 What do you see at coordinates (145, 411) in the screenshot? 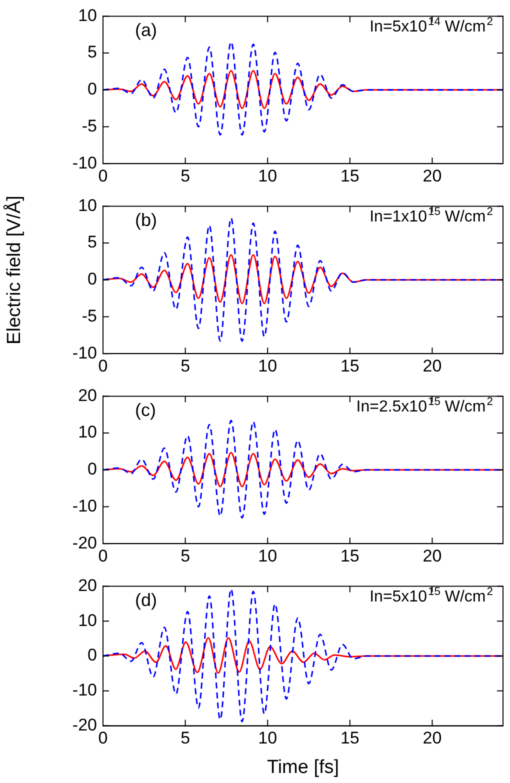
I see `annotation: (c)` at bounding box center [145, 411].